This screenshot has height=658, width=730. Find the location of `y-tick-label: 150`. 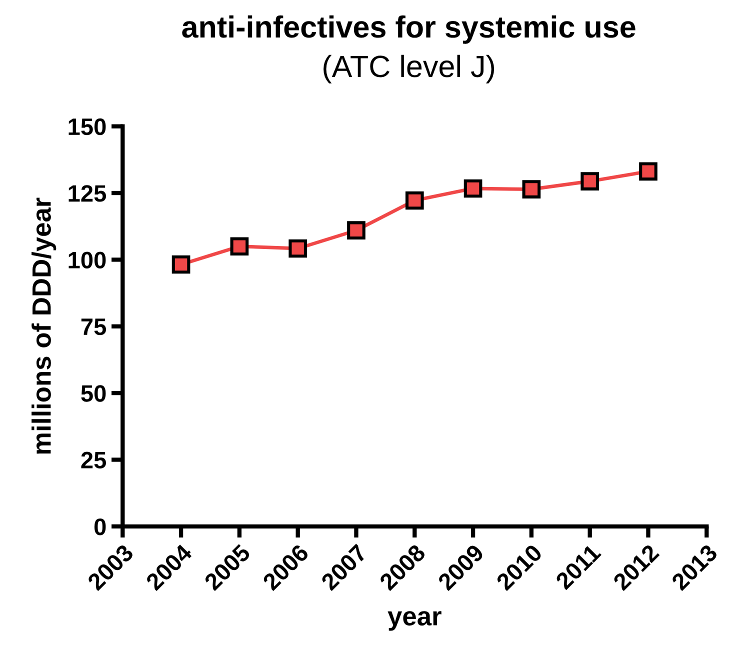

y-tick-label: 150 is located at coordinates (87, 127).